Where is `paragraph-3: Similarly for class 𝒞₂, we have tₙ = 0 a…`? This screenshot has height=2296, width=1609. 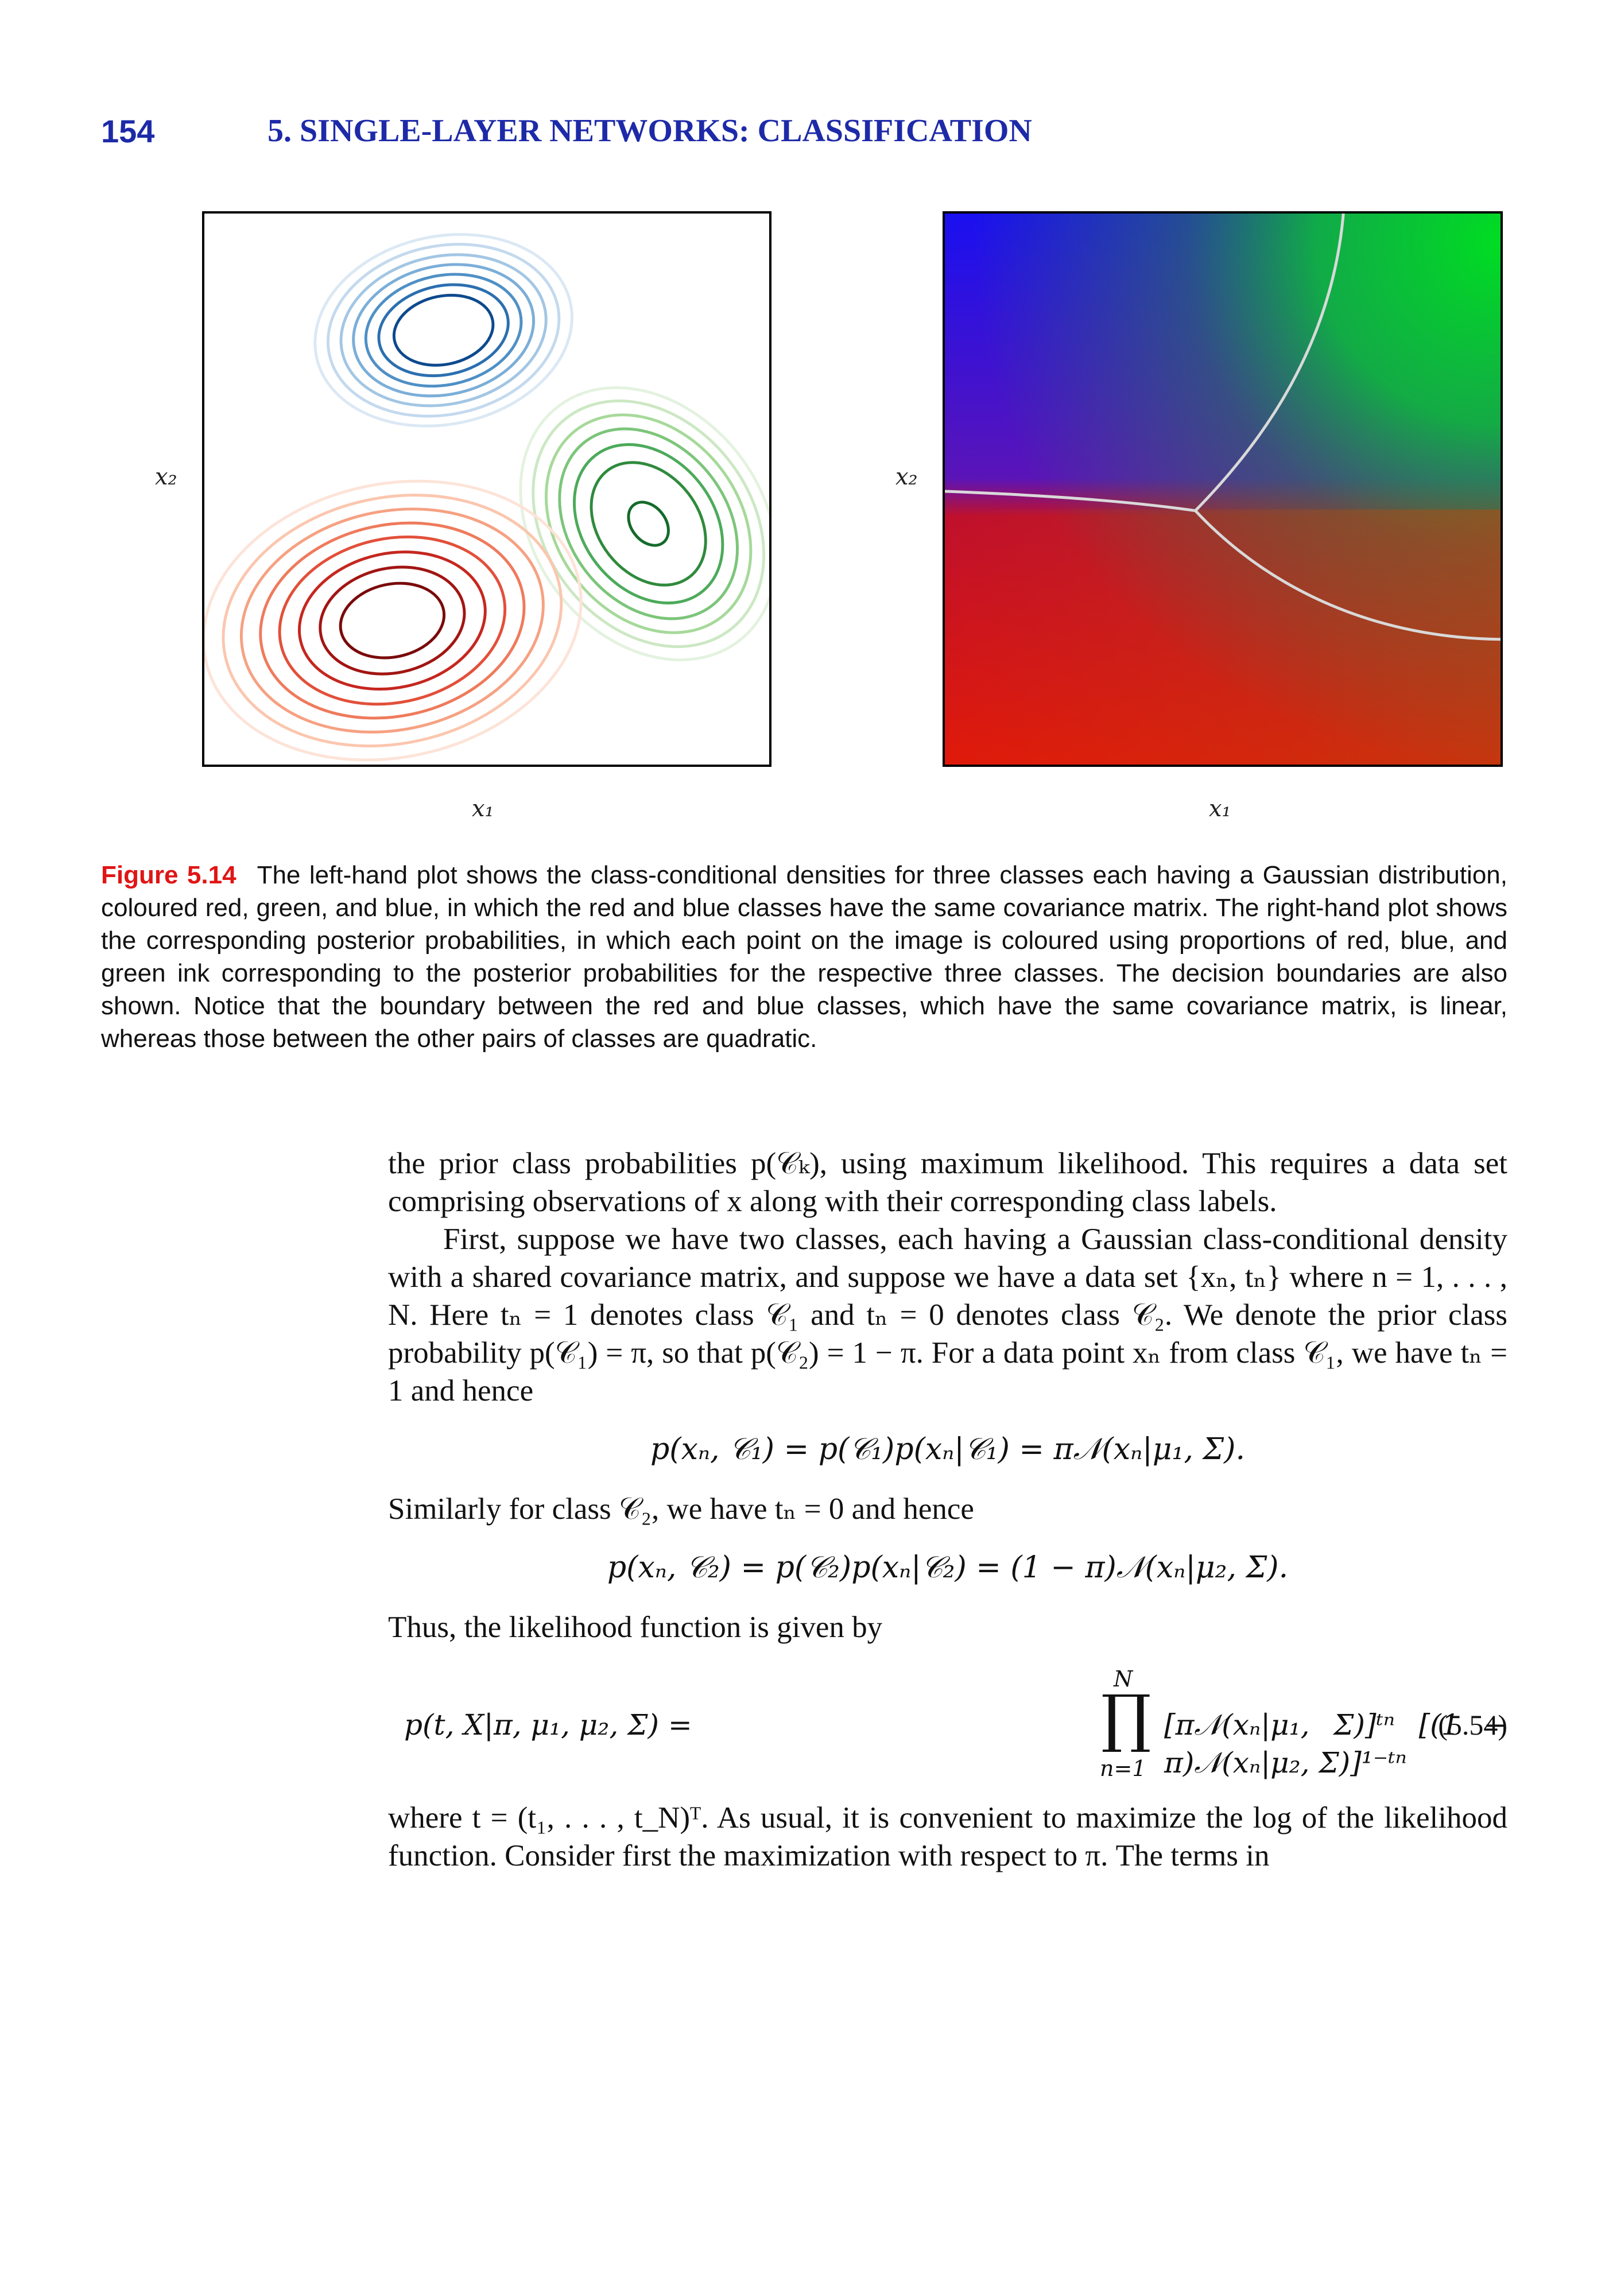
paragraph-3: Similarly for class 𝒞₂, we have tₙ = 0 a… is located at coordinates (681, 1509).